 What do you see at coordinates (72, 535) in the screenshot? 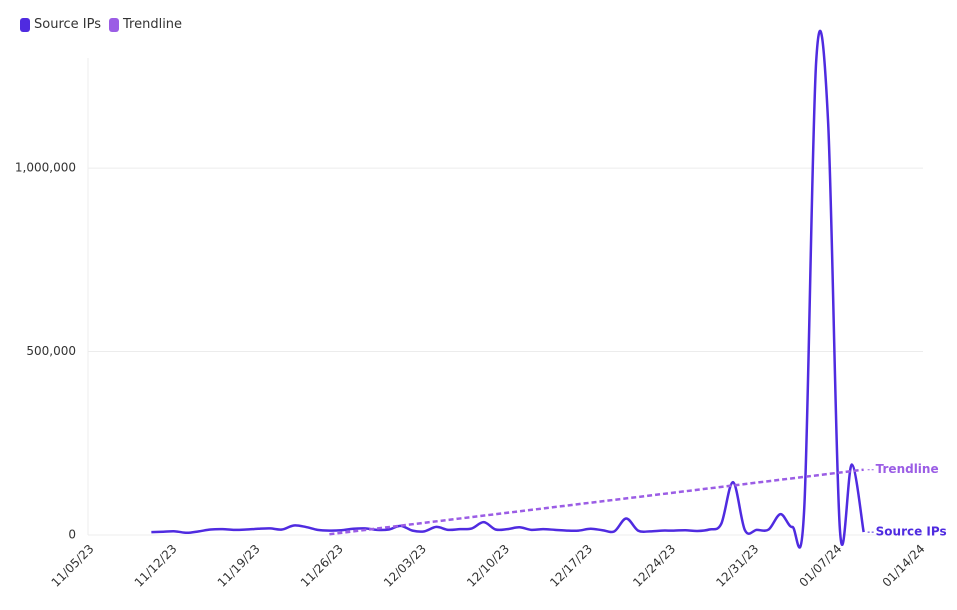
I see `y-tick-label: 0` at bounding box center [72, 535].